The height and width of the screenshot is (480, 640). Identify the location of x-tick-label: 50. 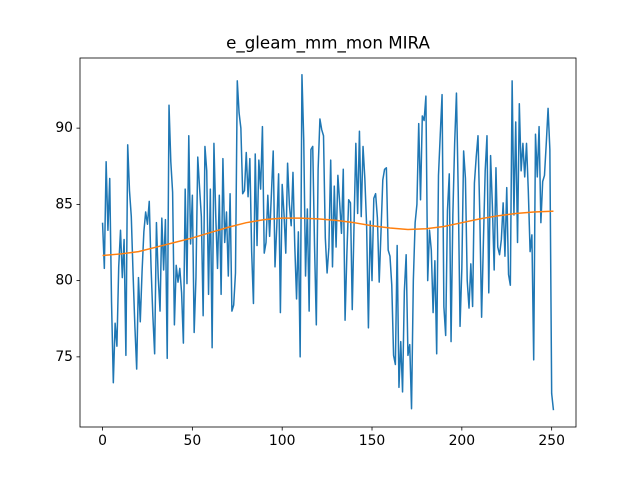
(193, 441).